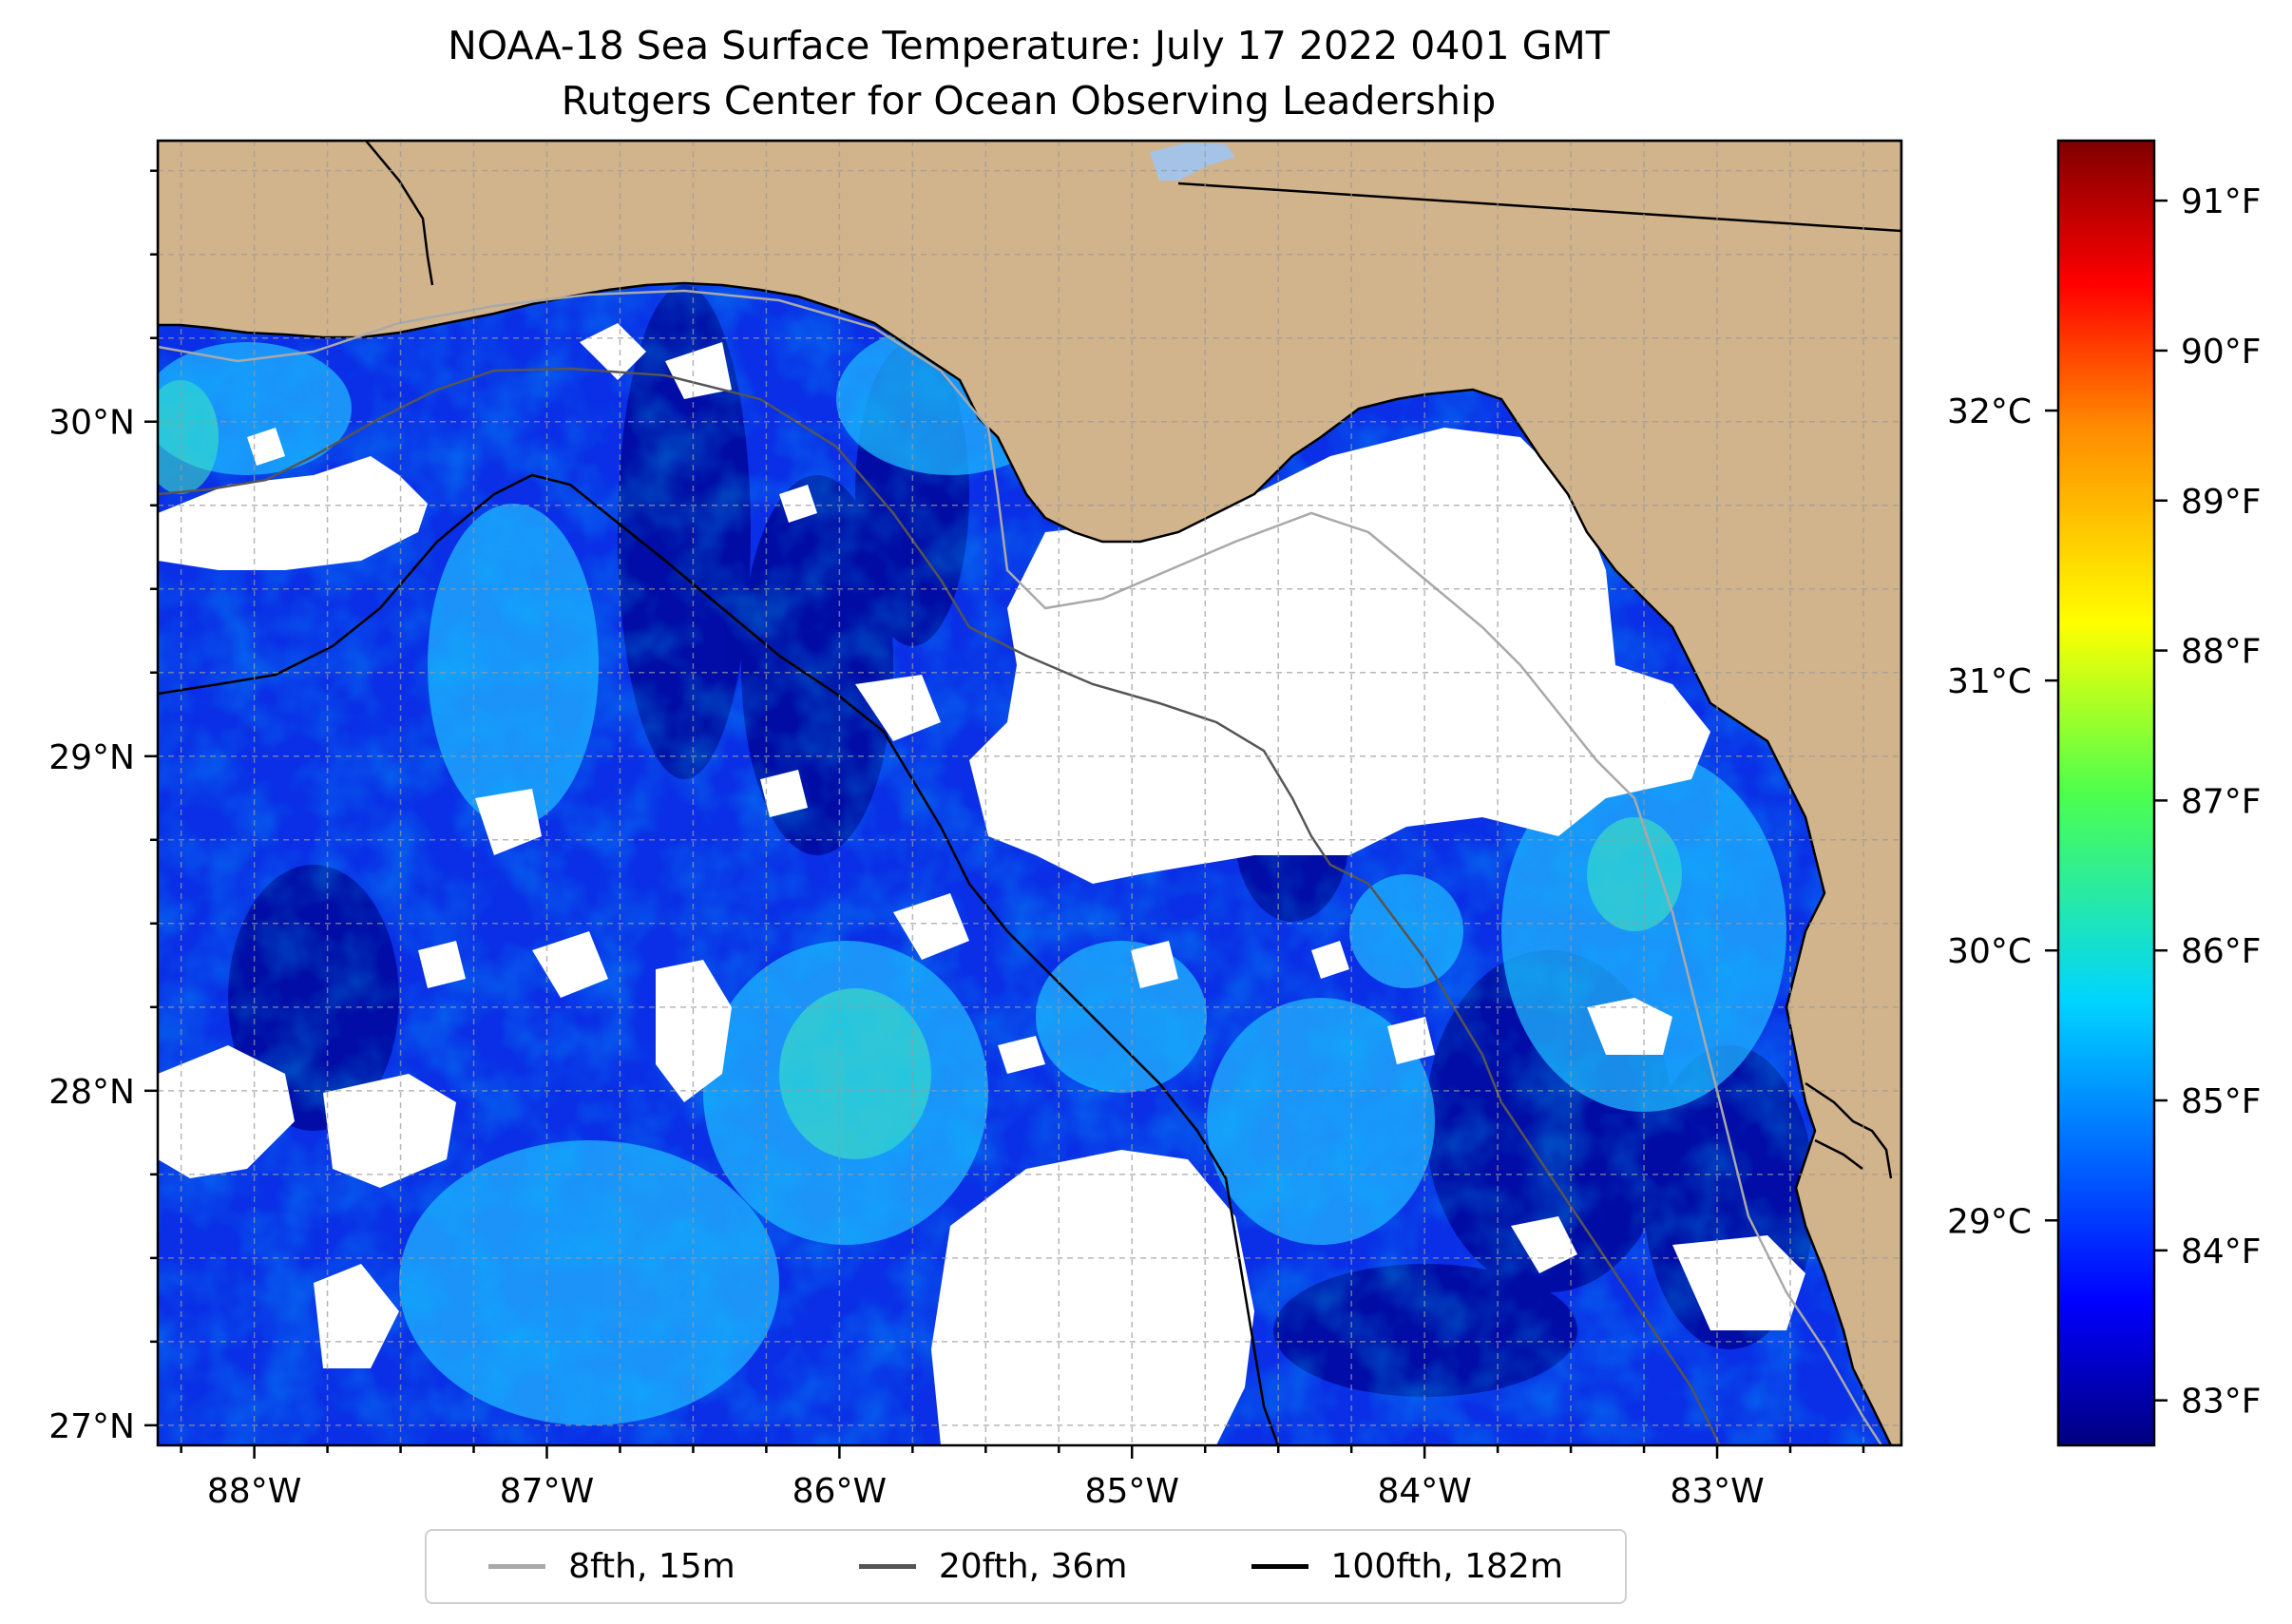 This screenshot has height=1624, width=2292. Describe the element at coordinates (1989, 951) in the screenshot. I see `c-tick-label: 30°C` at that location.